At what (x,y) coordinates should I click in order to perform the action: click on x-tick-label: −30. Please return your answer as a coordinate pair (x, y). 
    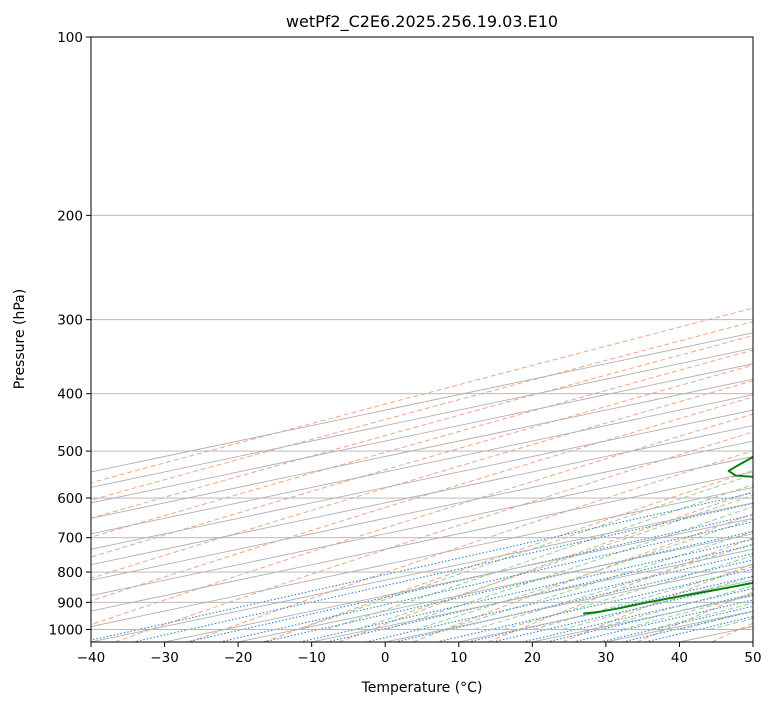
    Looking at the image, I should click on (164, 658).